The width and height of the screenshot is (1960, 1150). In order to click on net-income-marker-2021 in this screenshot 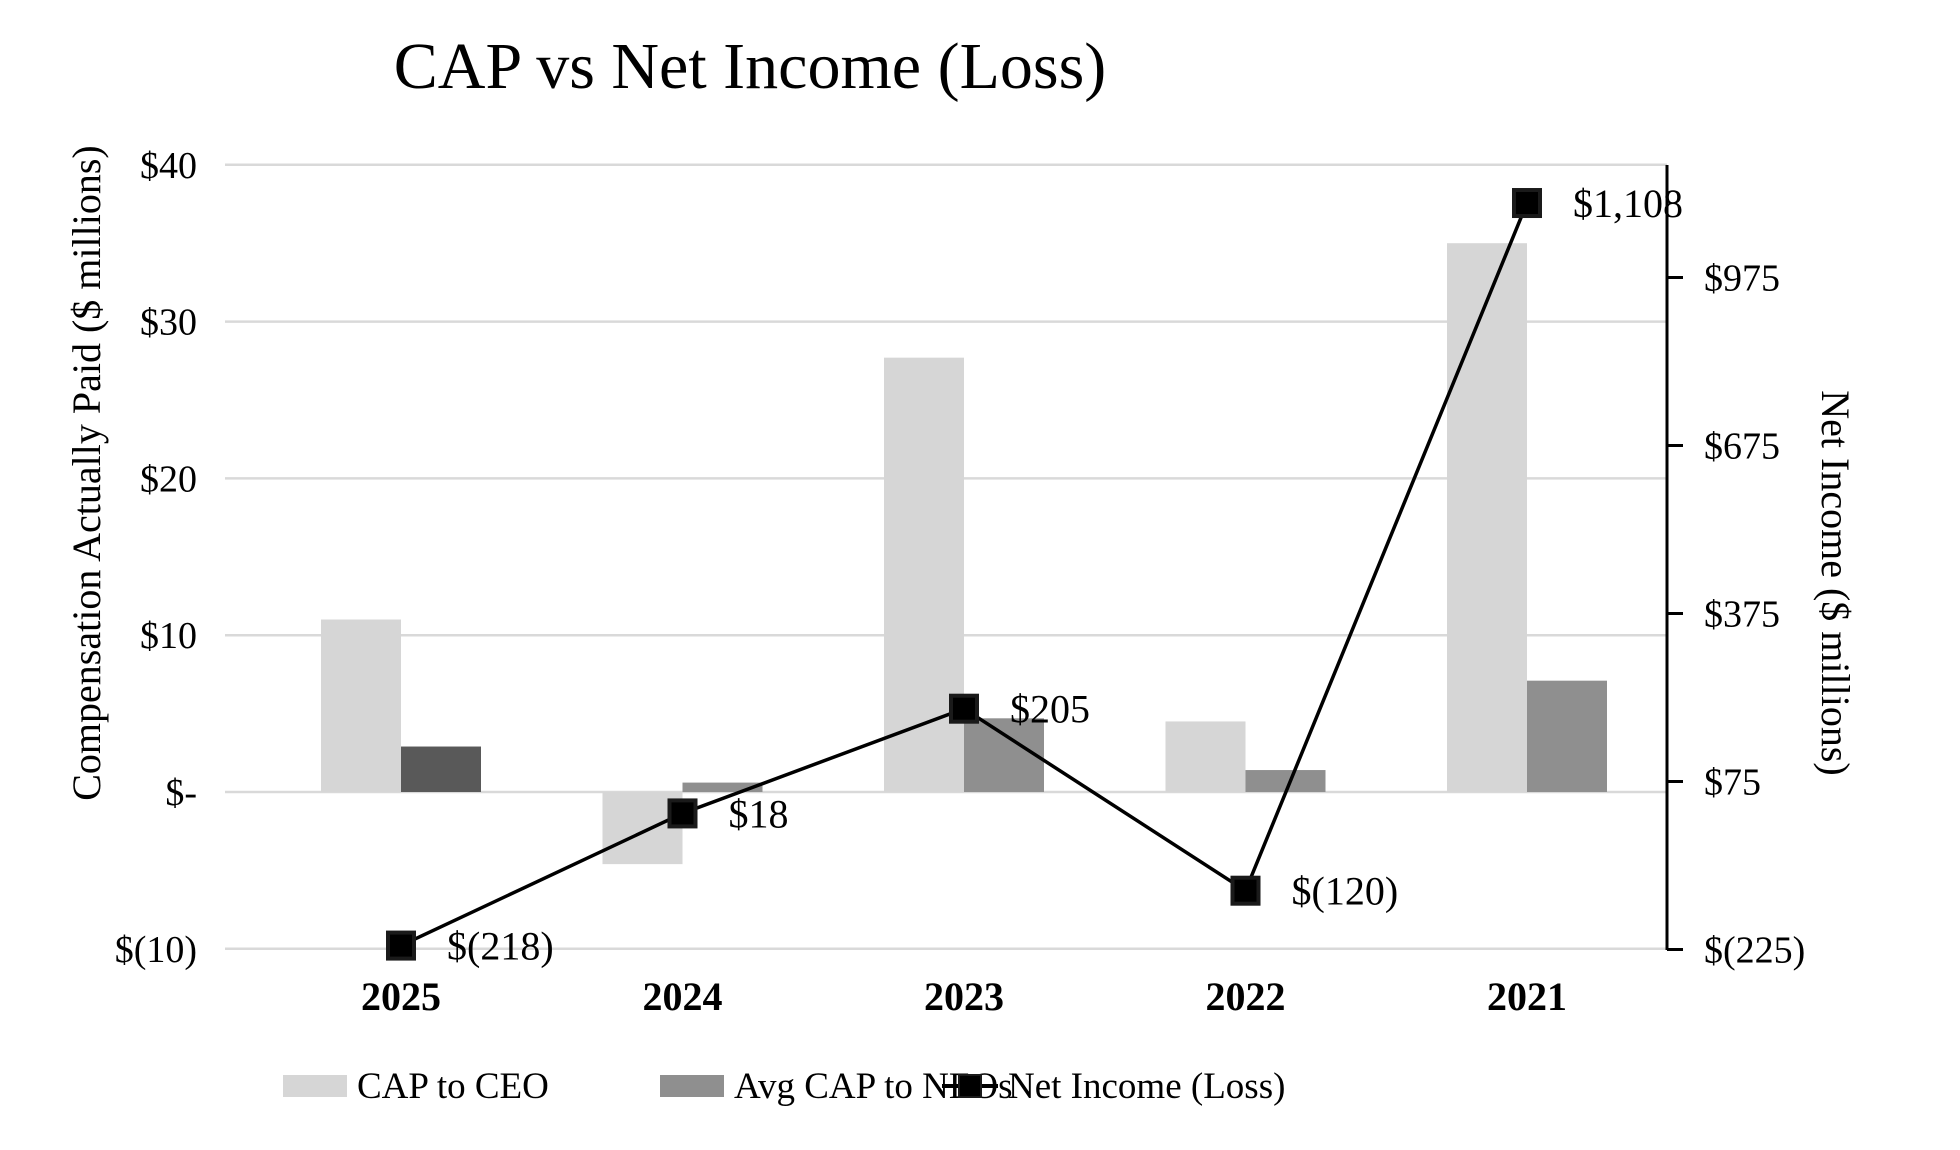, I will do `click(1527, 203)`.